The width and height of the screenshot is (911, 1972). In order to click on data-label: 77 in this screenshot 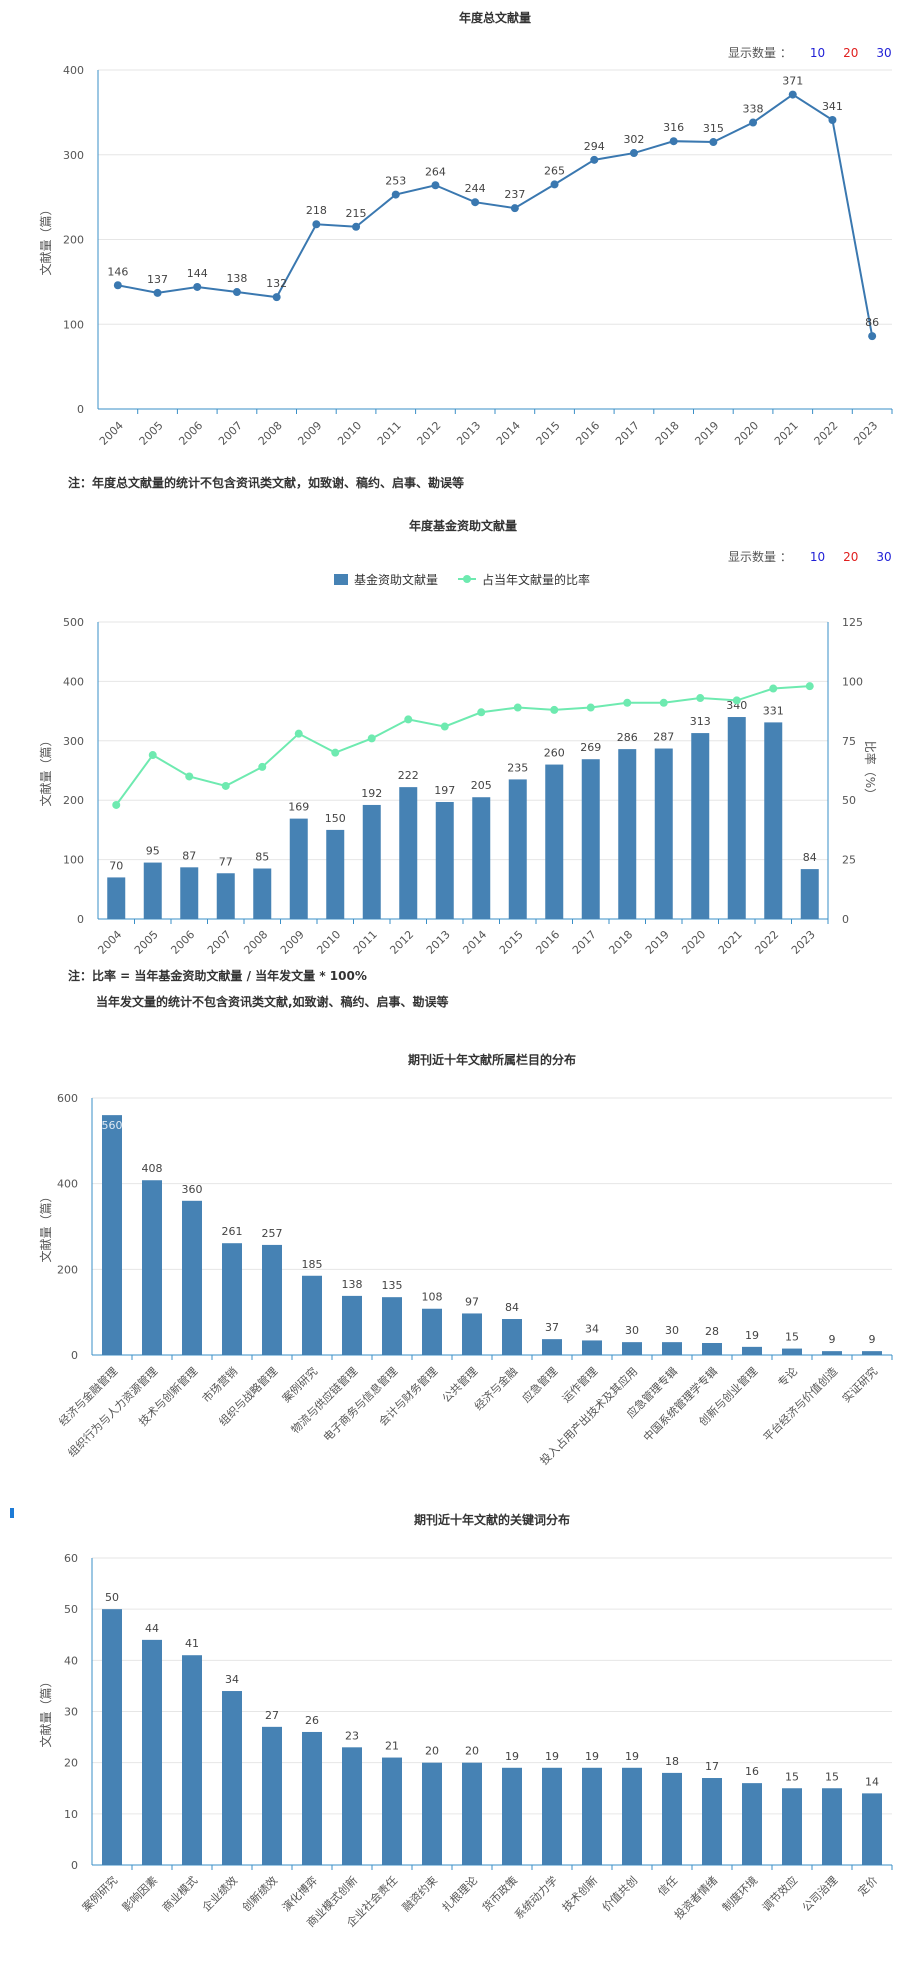, I will do `click(226, 861)`.